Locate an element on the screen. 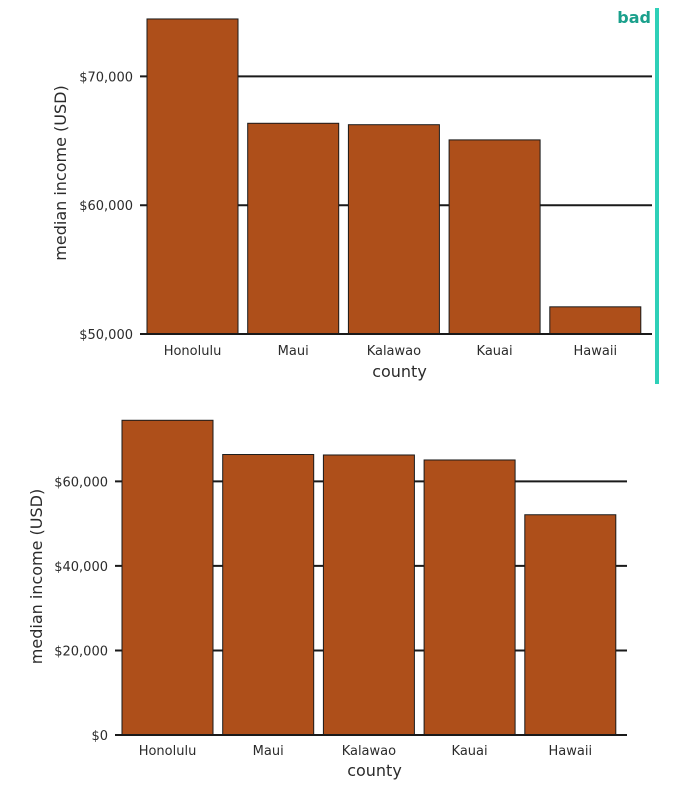 Image resolution: width=674 pixels, height=792 pixels. y-tick-label: $0 is located at coordinates (99, 736).